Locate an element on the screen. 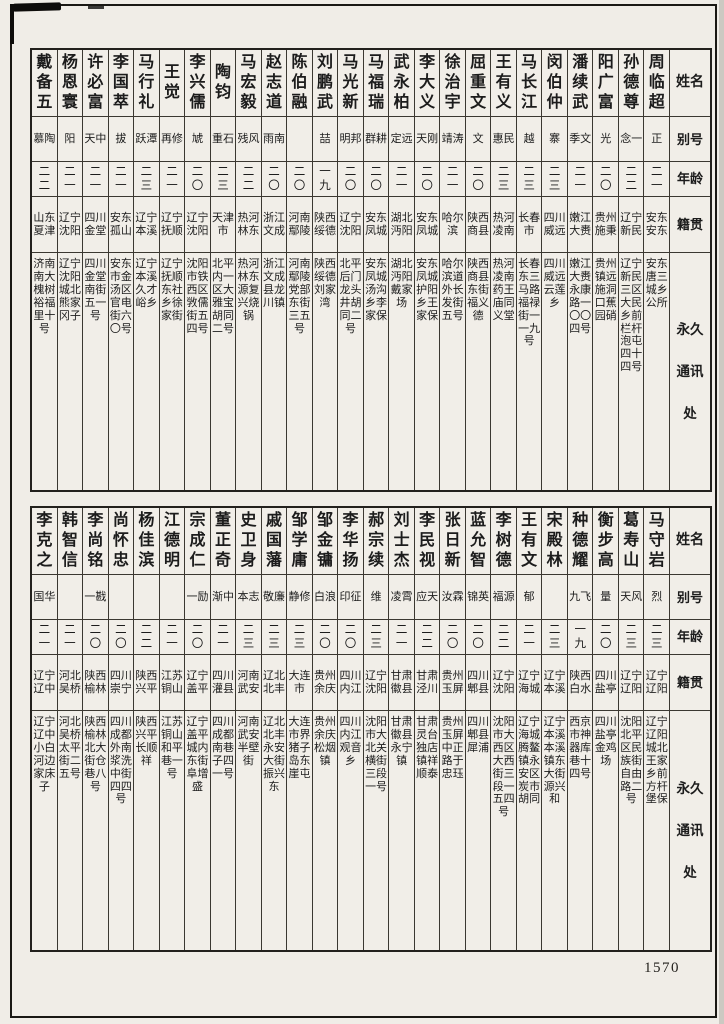 This screenshot has width=724, height=1024. person-column: 郝宗续 维 二三 辽宁沈阳 沈阳市大北关横街三段一号 is located at coordinates (375, 729).